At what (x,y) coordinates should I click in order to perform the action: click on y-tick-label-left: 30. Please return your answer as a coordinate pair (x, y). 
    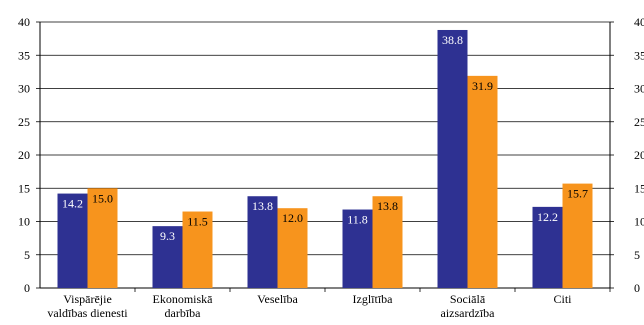
    Looking at the image, I should click on (24, 89).